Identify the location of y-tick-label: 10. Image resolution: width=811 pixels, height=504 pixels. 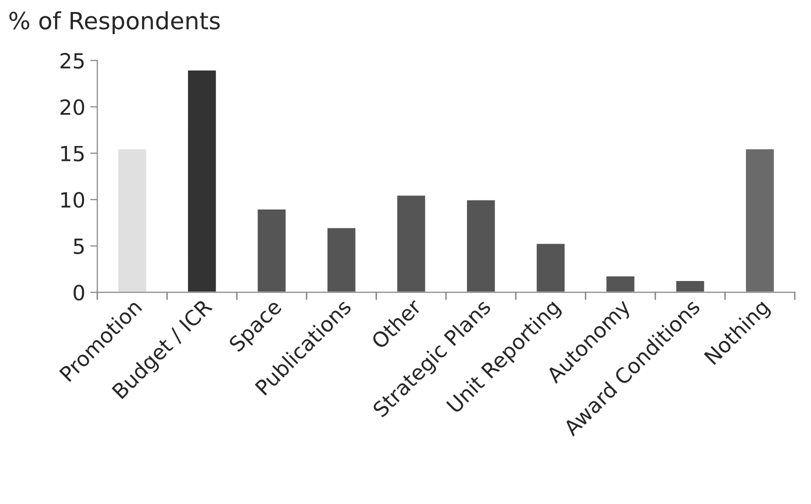
(72, 200).